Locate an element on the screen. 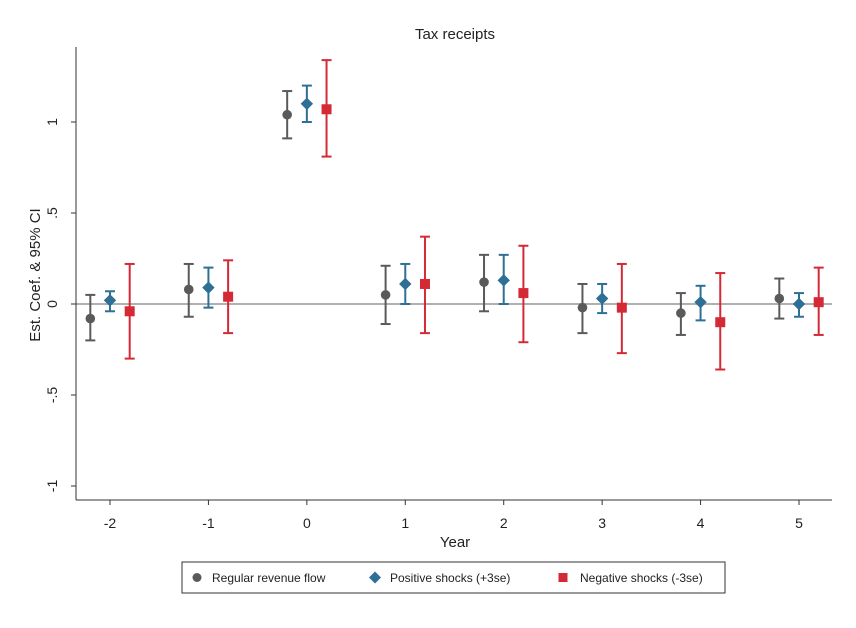 This screenshot has height=628, width=856. legend-box is located at coordinates (453, 577).